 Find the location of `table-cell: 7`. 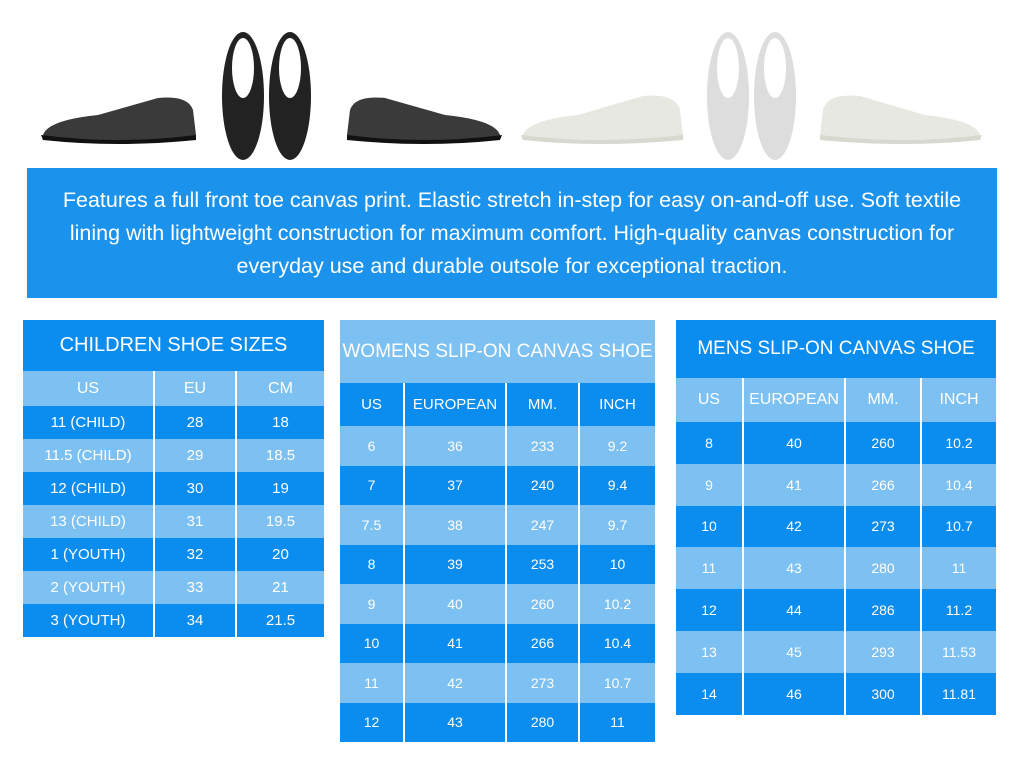

table-cell: 7 is located at coordinates (371, 485).